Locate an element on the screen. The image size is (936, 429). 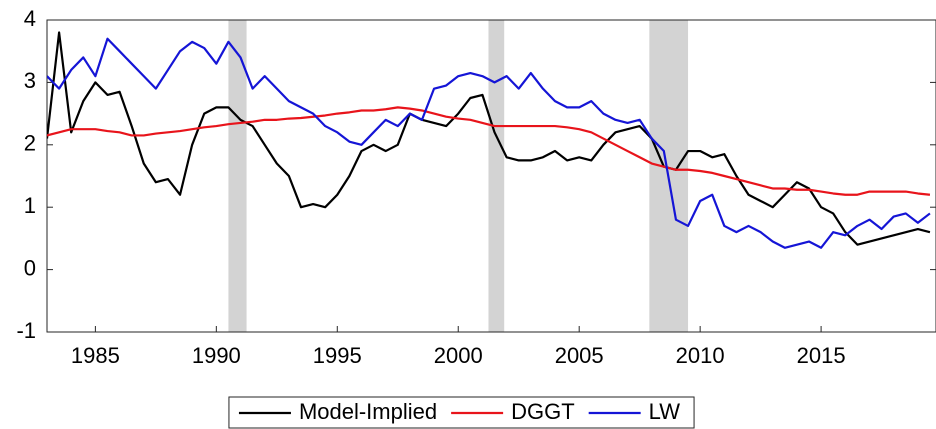
x-tick-label: 2010 is located at coordinates (700, 355).